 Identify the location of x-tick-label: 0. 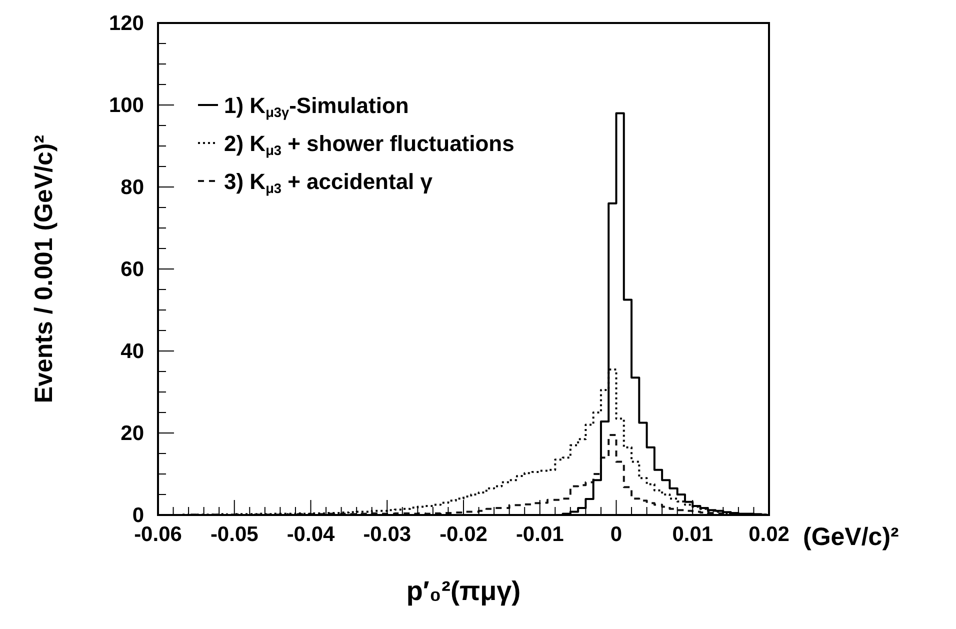
(616, 534).